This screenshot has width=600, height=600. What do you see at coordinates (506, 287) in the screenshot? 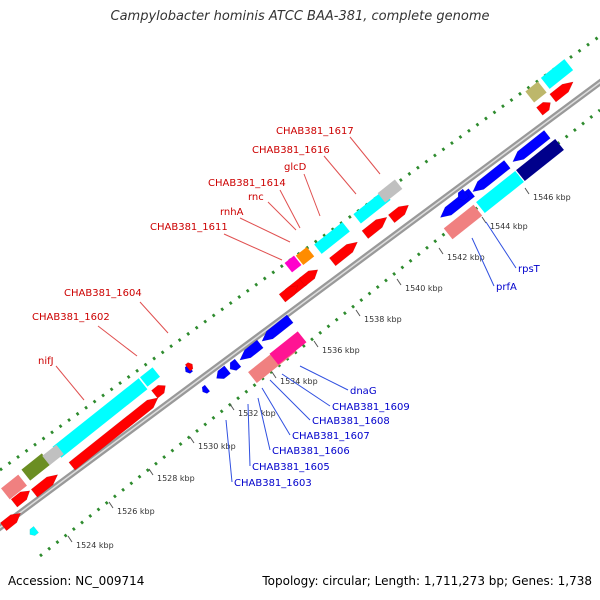
I see `reverse-gene-label: prfA` at bounding box center [506, 287].